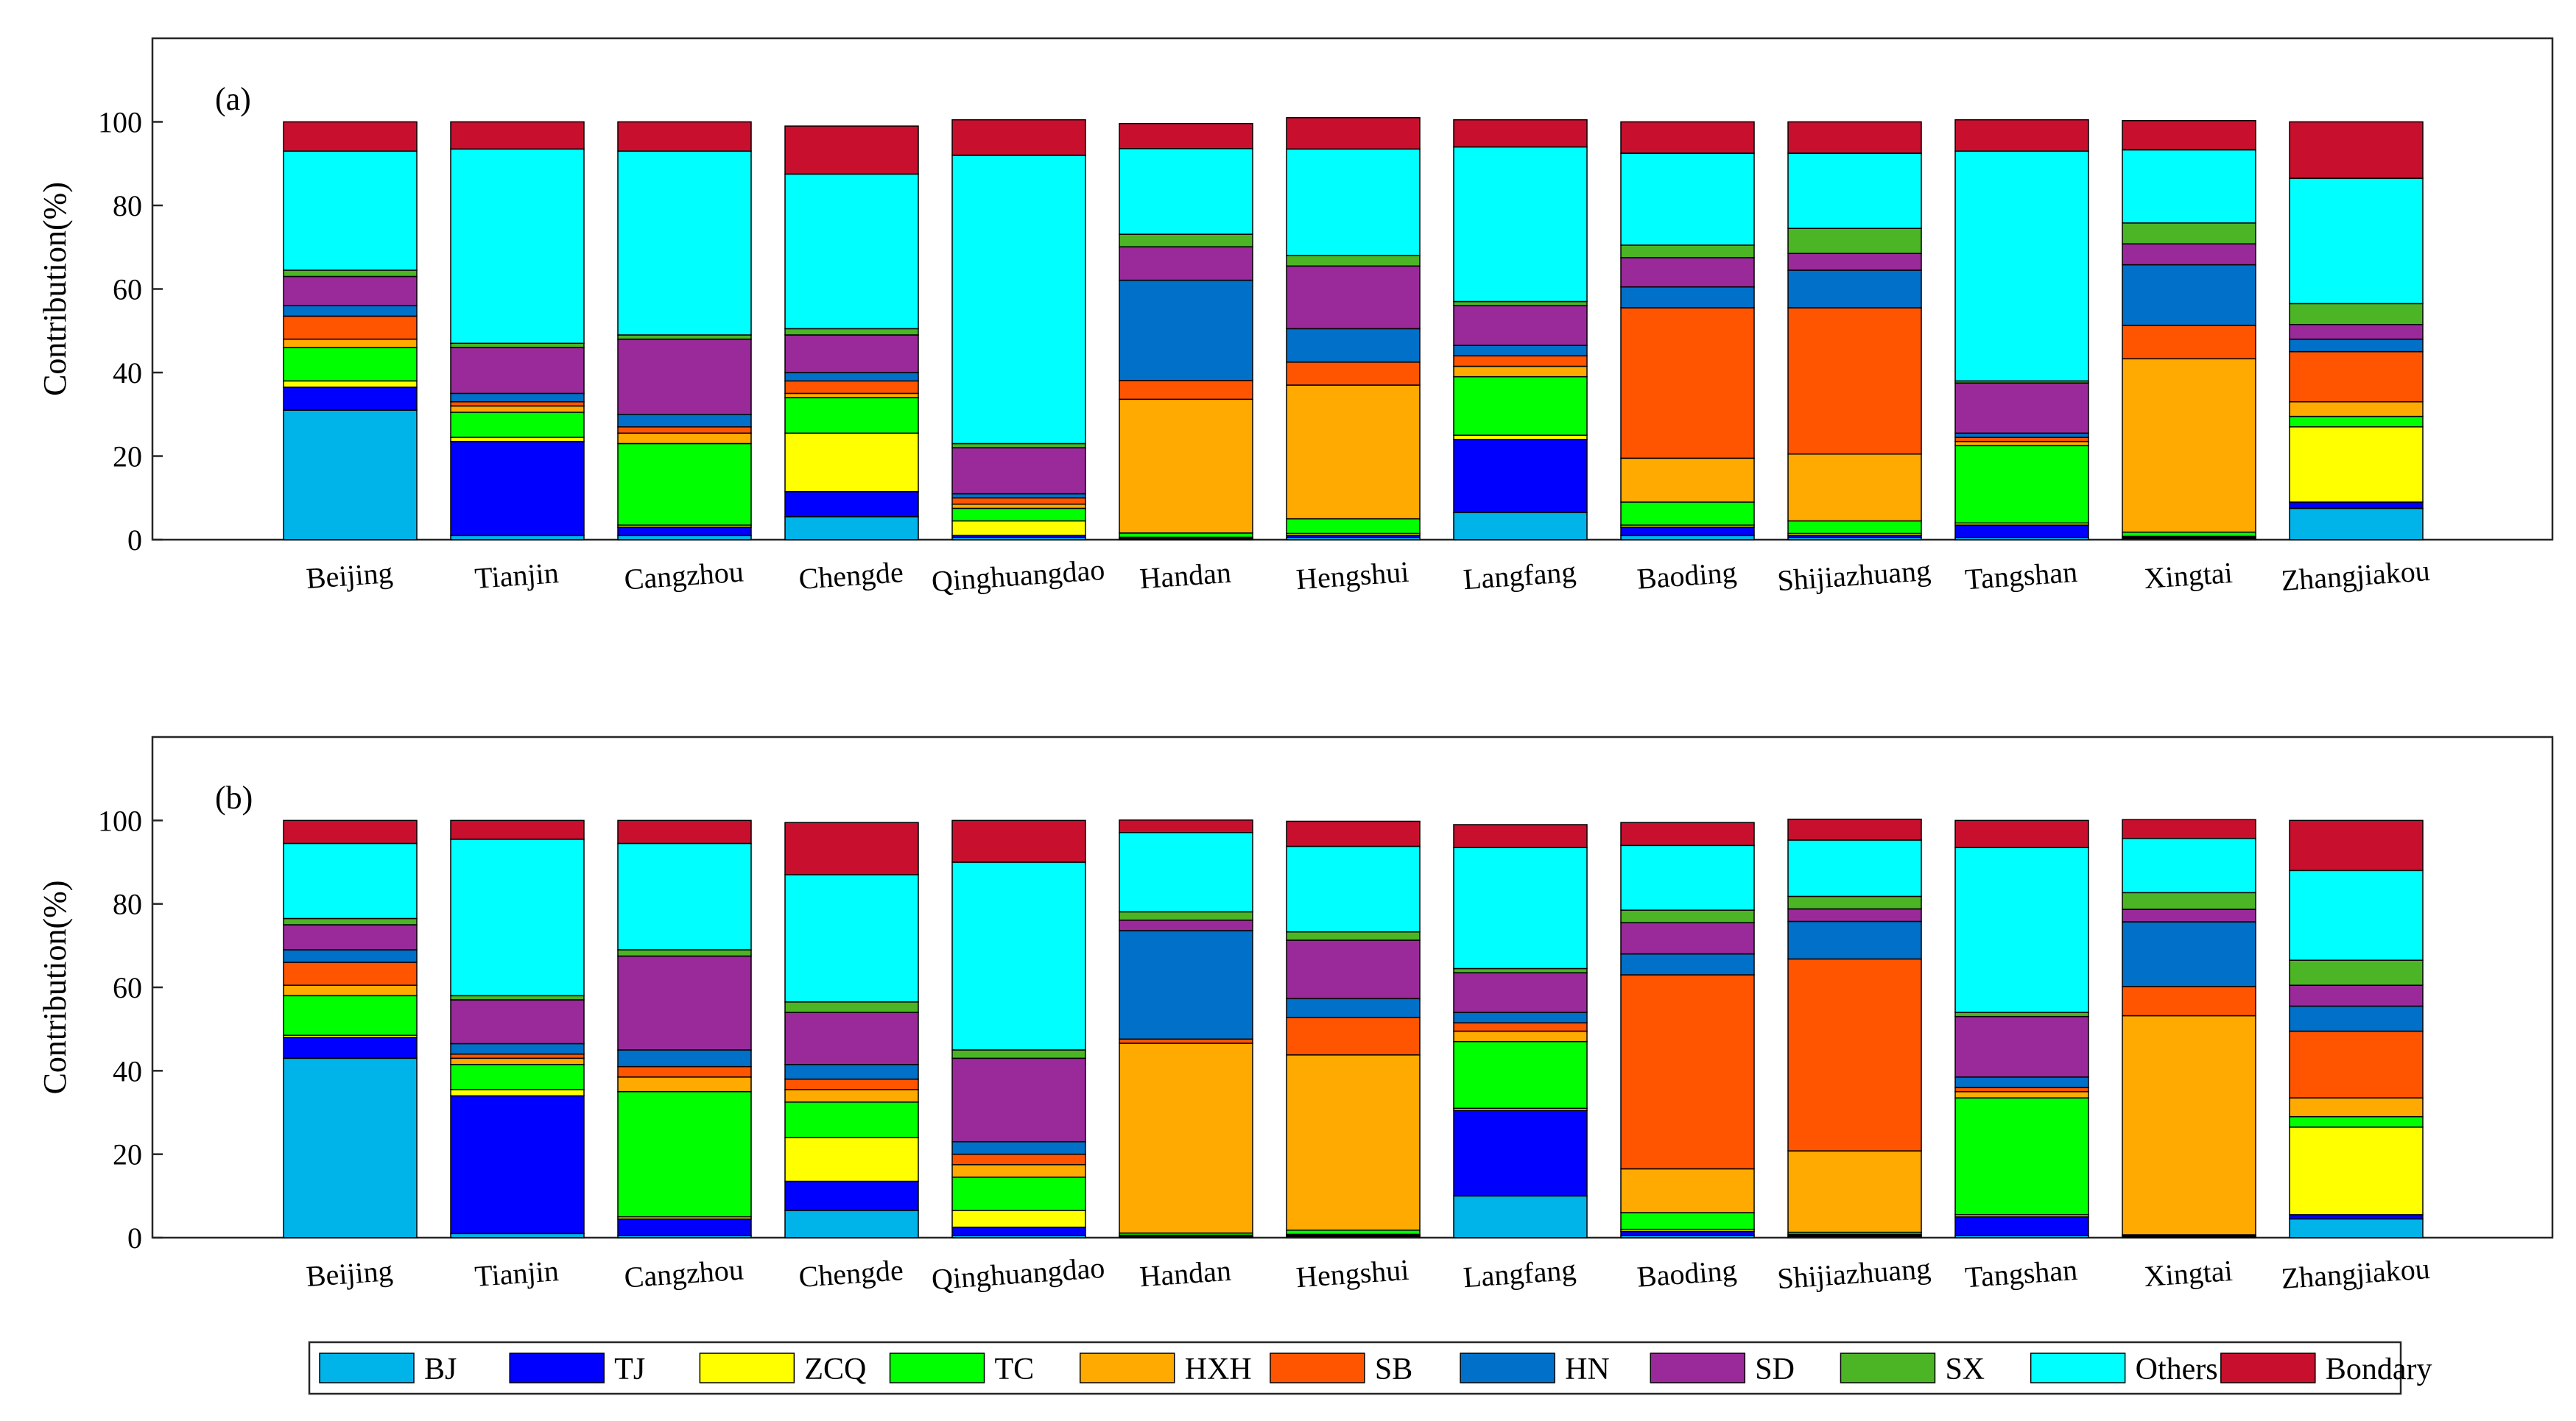 This screenshot has height=1421, width=2576. Describe the element at coordinates (937, 1368) in the screenshot. I see `legend-swatch-tc` at that location.